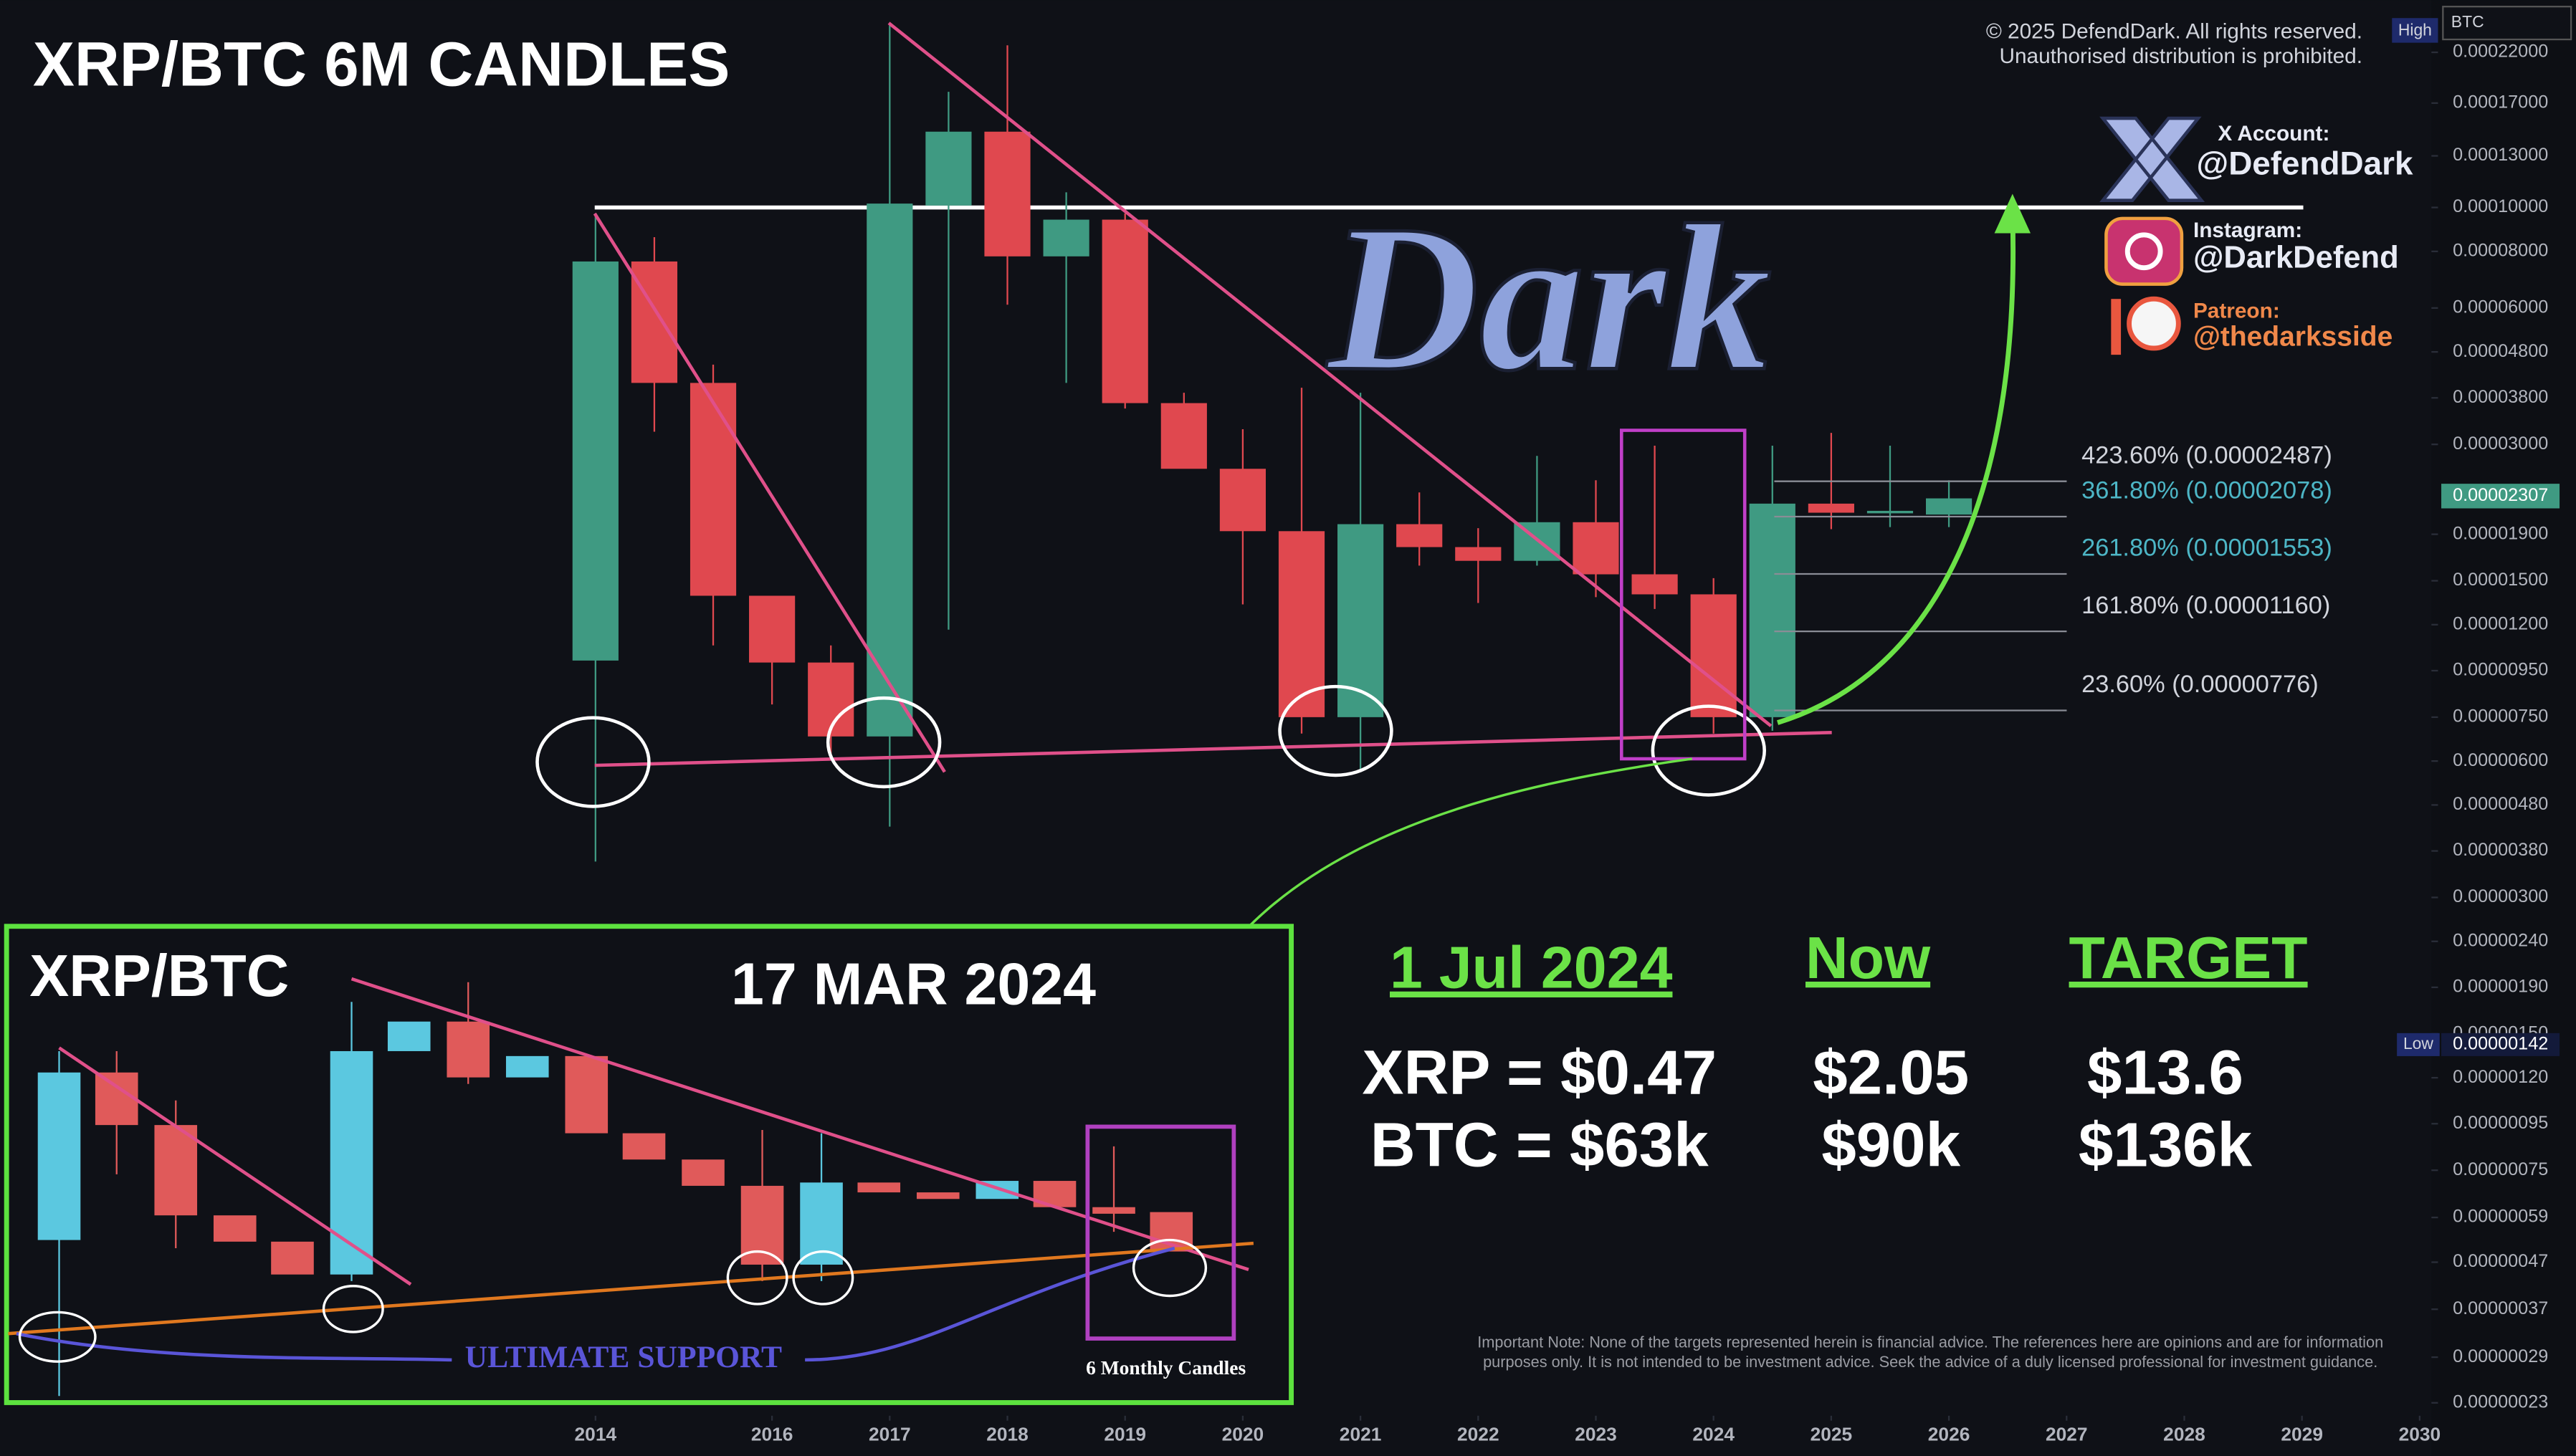 The width and height of the screenshot is (2576, 1456). Describe the element at coordinates (772, 1434) in the screenshot. I see `x-tick-label: 2016` at that location.